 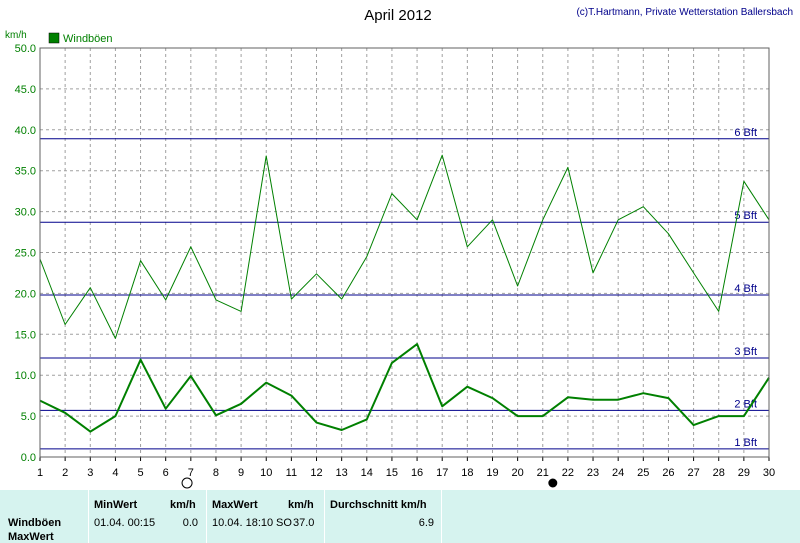 I want to click on beaufort-label: 4 Bft, so click(x=745, y=289).